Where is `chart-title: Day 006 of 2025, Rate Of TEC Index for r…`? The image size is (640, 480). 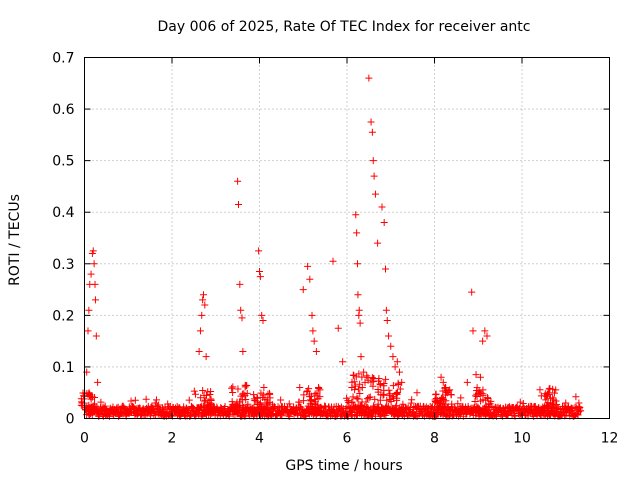
chart-title: Day 006 of 2025, Rate Of TEC Index for r… is located at coordinates (343, 27).